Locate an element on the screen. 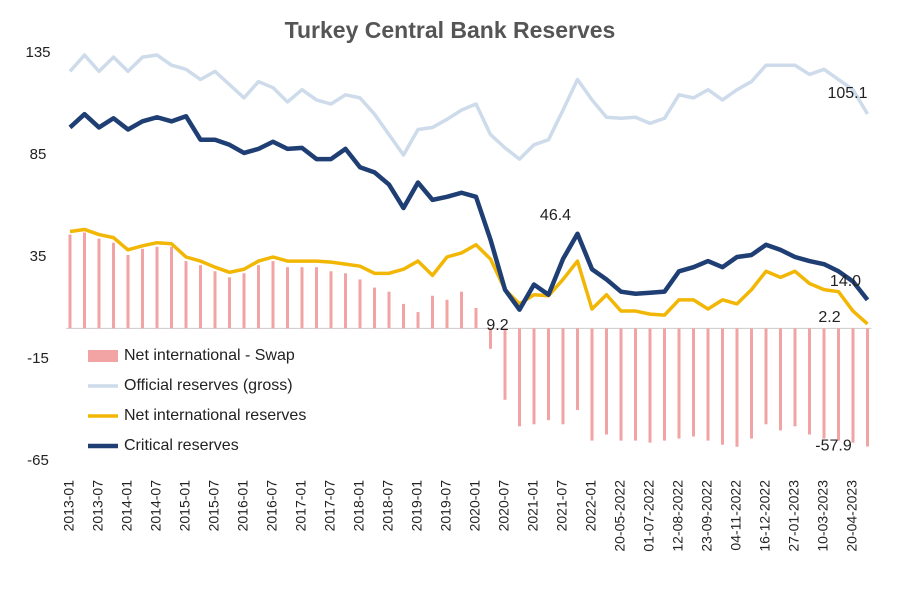 The height and width of the screenshot is (590, 900). x-tick-label: 2013-07 is located at coordinates (98, 506).